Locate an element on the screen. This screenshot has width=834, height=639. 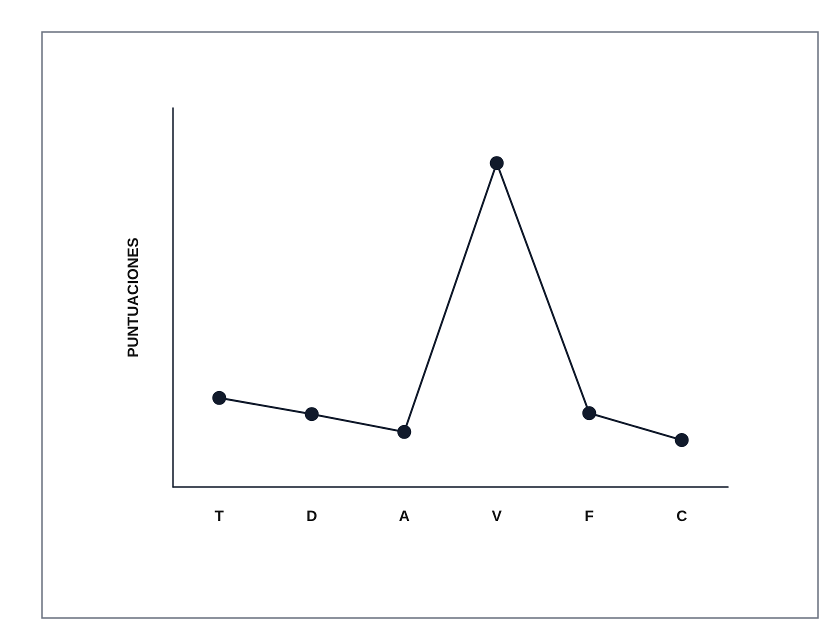
x-tick-label: A is located at coordinates (404, 516).